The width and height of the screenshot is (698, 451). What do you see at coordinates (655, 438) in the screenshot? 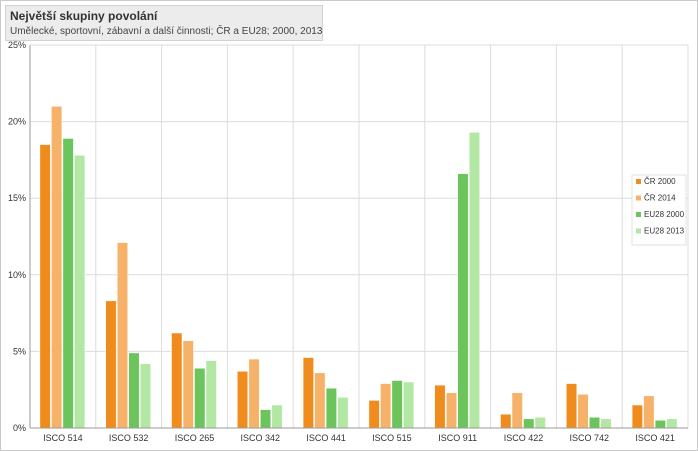
I see `x-tick-label: ISCO 421` at bounding box center [655, 438].